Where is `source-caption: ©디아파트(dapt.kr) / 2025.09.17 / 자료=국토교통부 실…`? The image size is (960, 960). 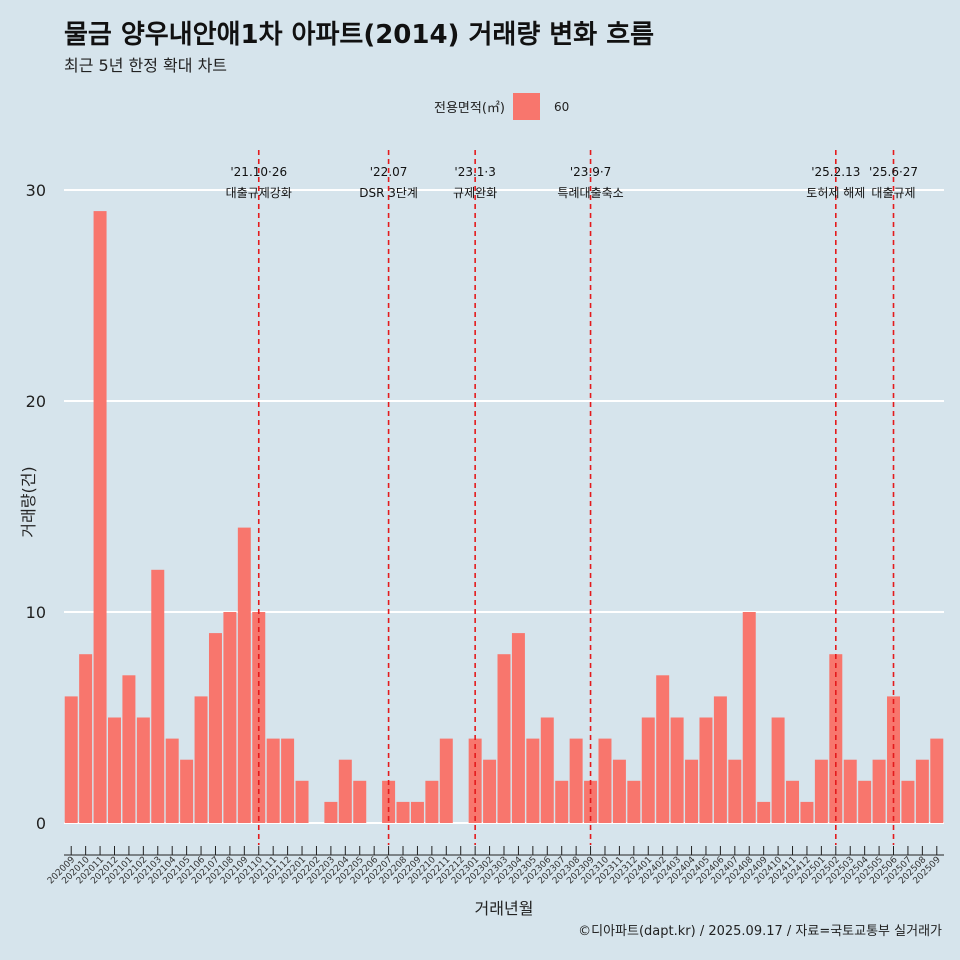
source-caption: ©디아파트(dapt.kr) / 2025.09.17 / 자료=국토교통부 실… is located at coordinates (760, 931).